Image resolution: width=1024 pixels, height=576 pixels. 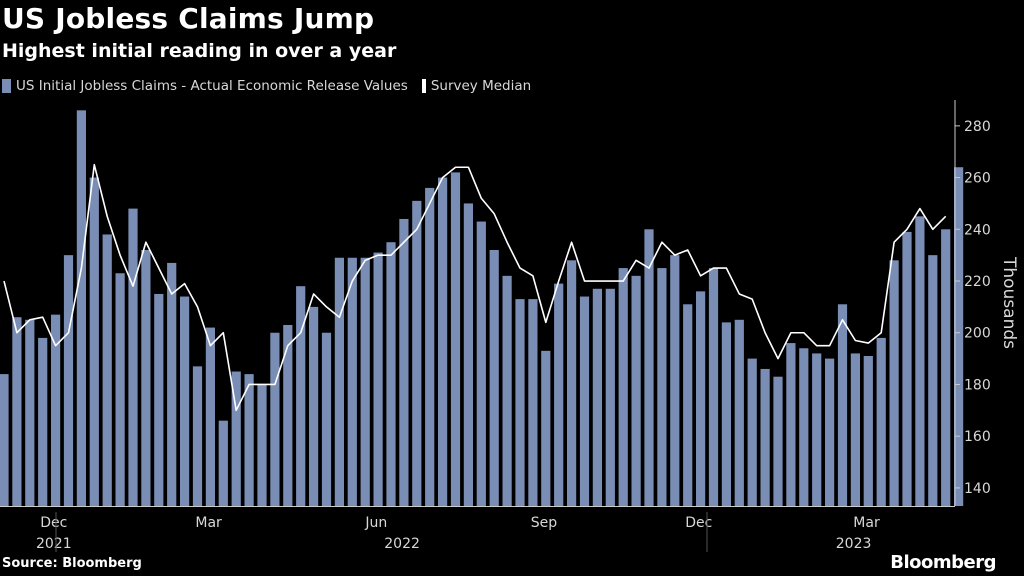 I want to click on chart-subtitle: Highest initial reading in over a year, so click(x=199, y=51).